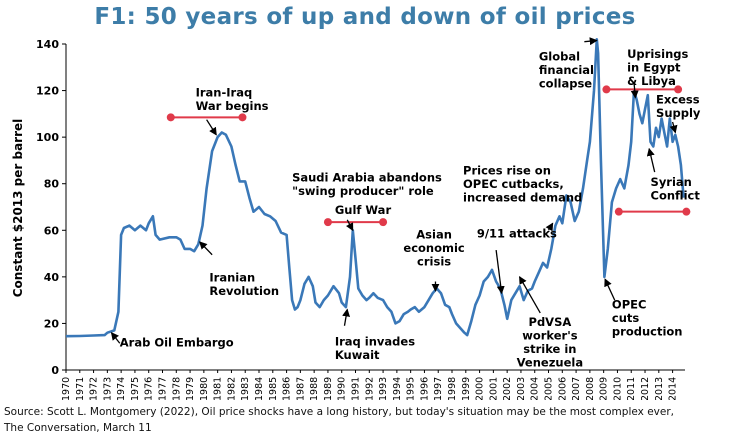  Describe the element at coordinates (549, 388) in the screenshot. I see `x-tick-label: 2005` at that location.